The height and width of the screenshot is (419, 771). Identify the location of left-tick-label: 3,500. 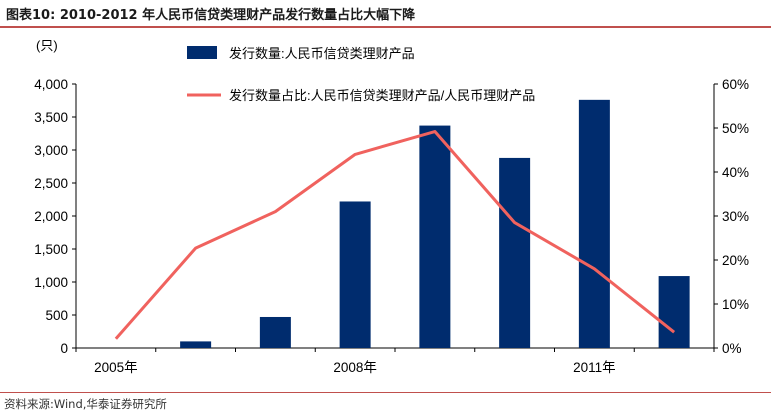
(51, 117).